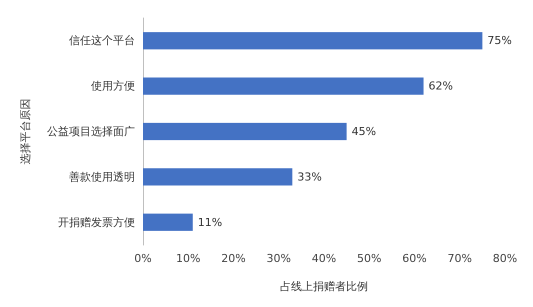  Describe the element at coordinates (91, 131) in the screenshot. I see `y-tick-label: 公益项目选择面广` at that location.